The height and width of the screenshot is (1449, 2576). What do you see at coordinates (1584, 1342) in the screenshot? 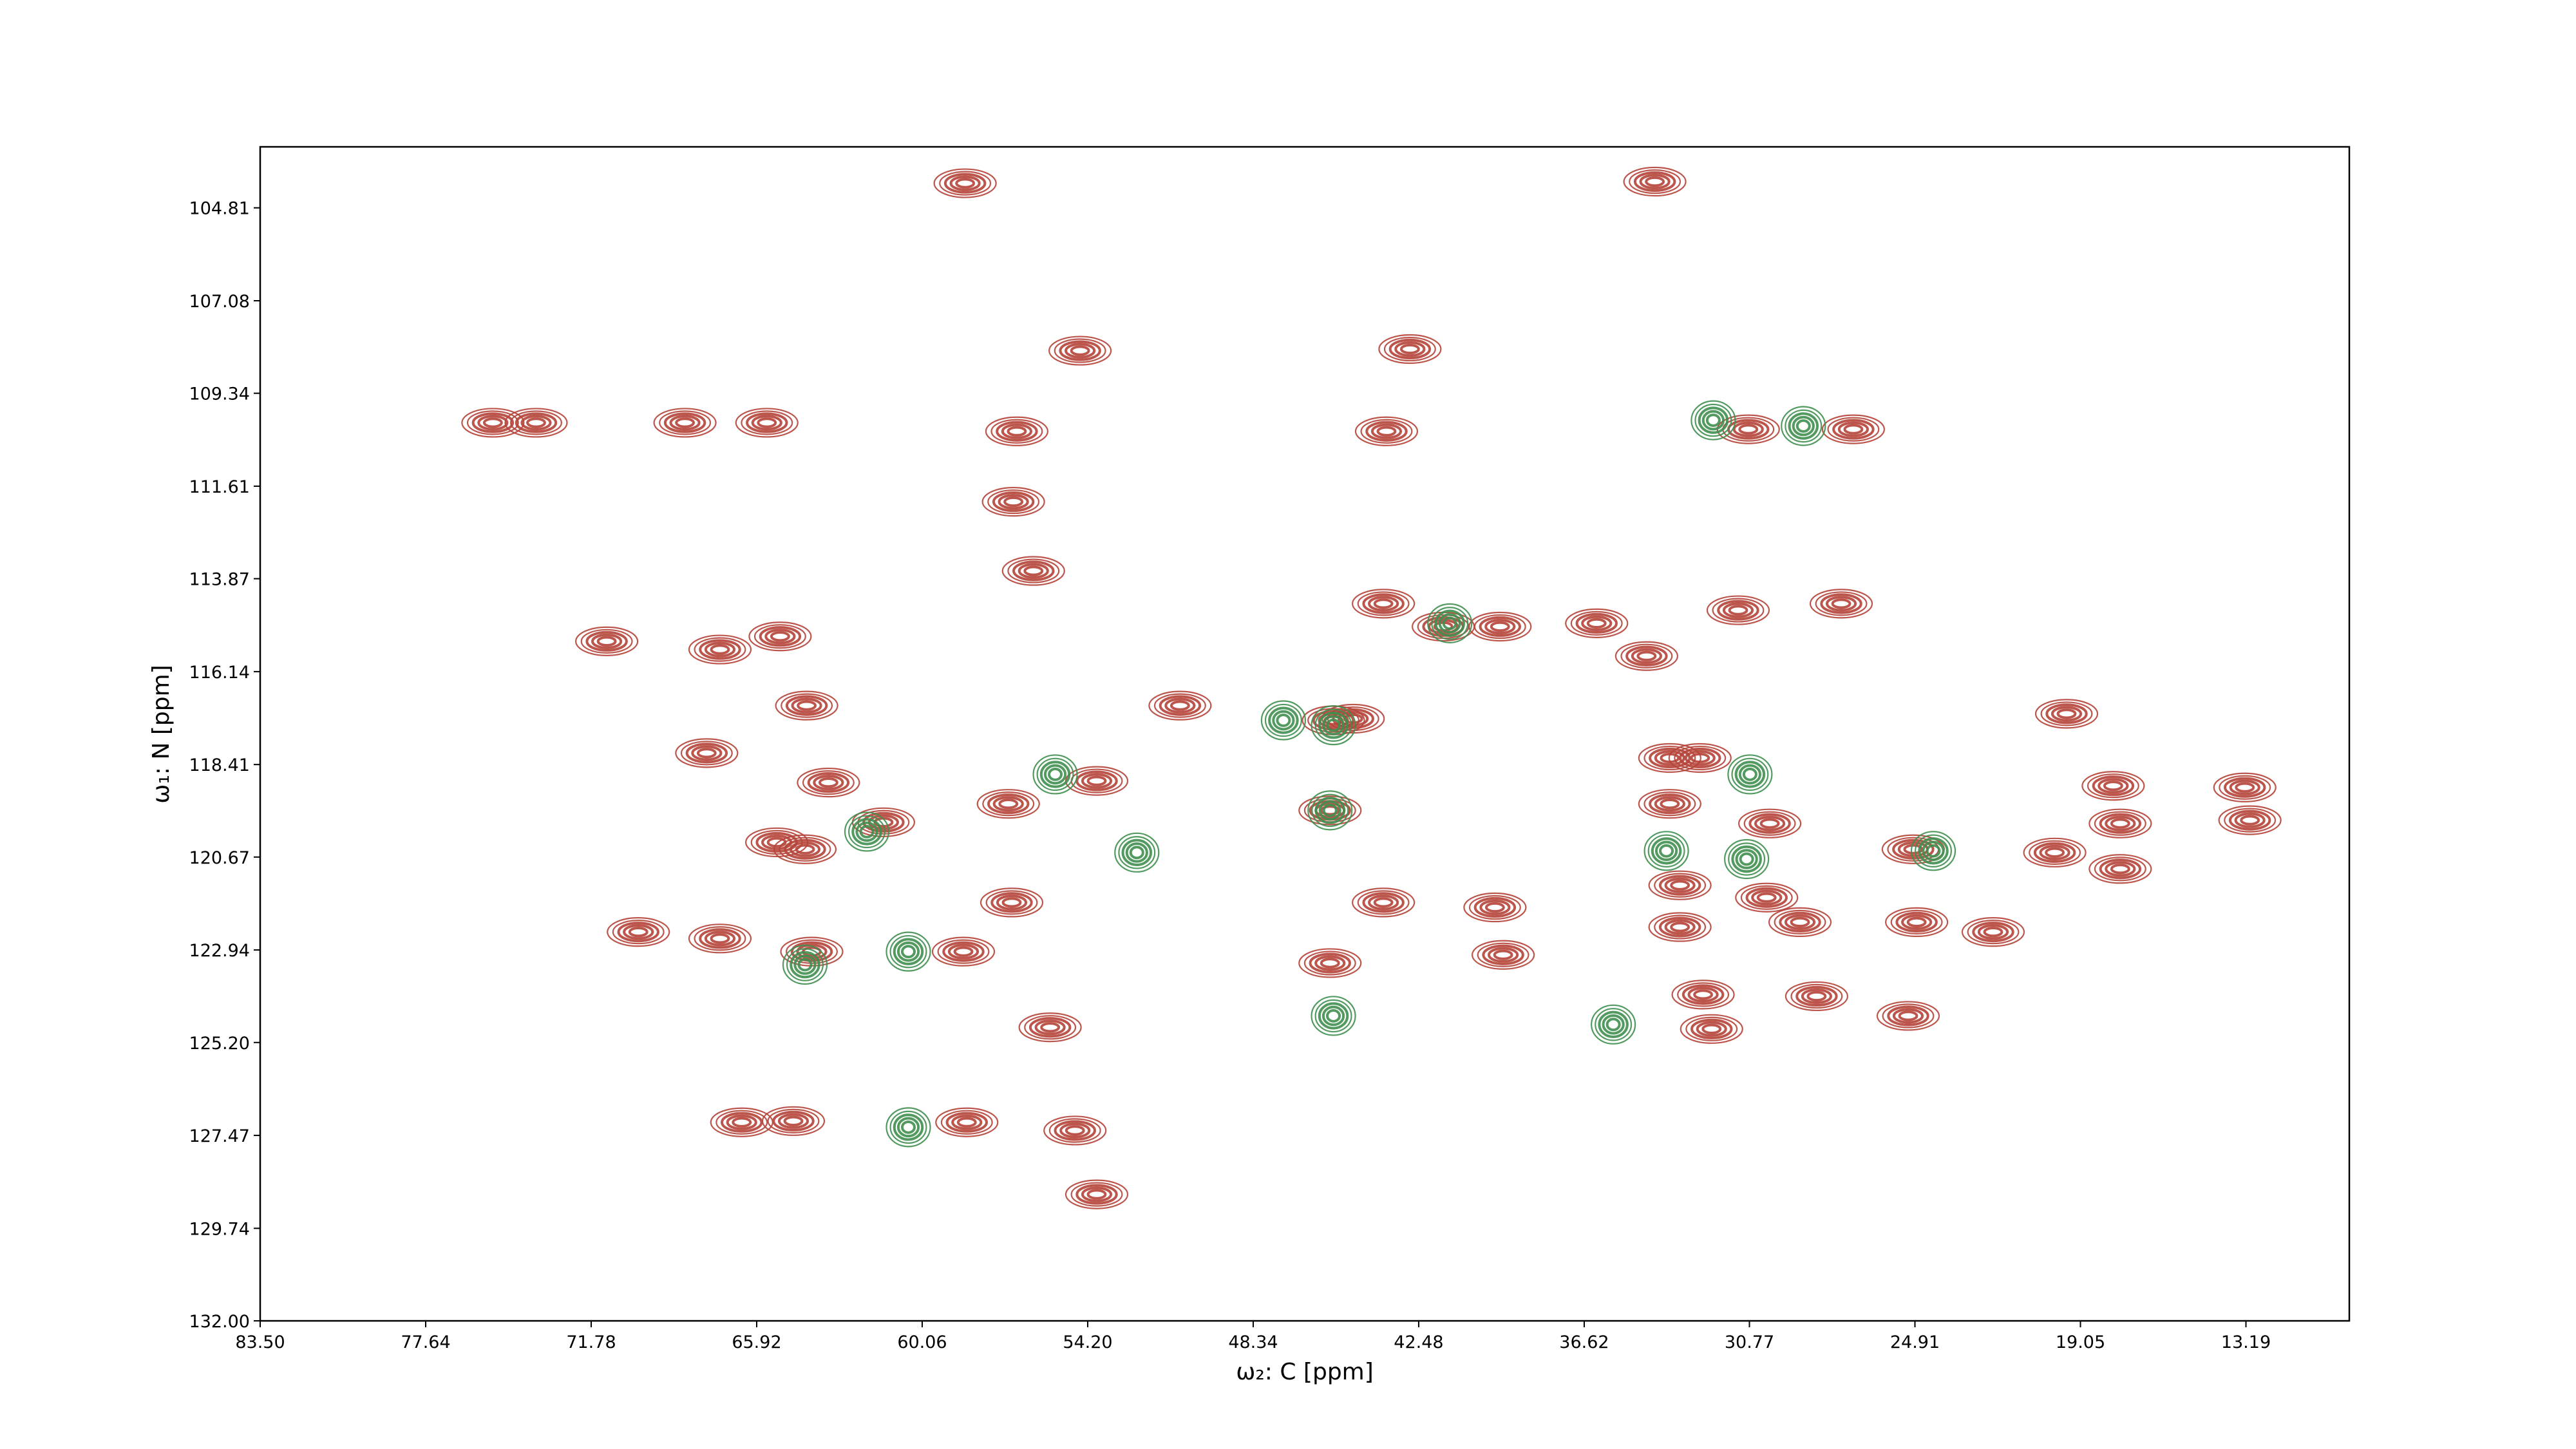
I see `x-tick-label: 36.62` at bounding box center [1584, 1342].